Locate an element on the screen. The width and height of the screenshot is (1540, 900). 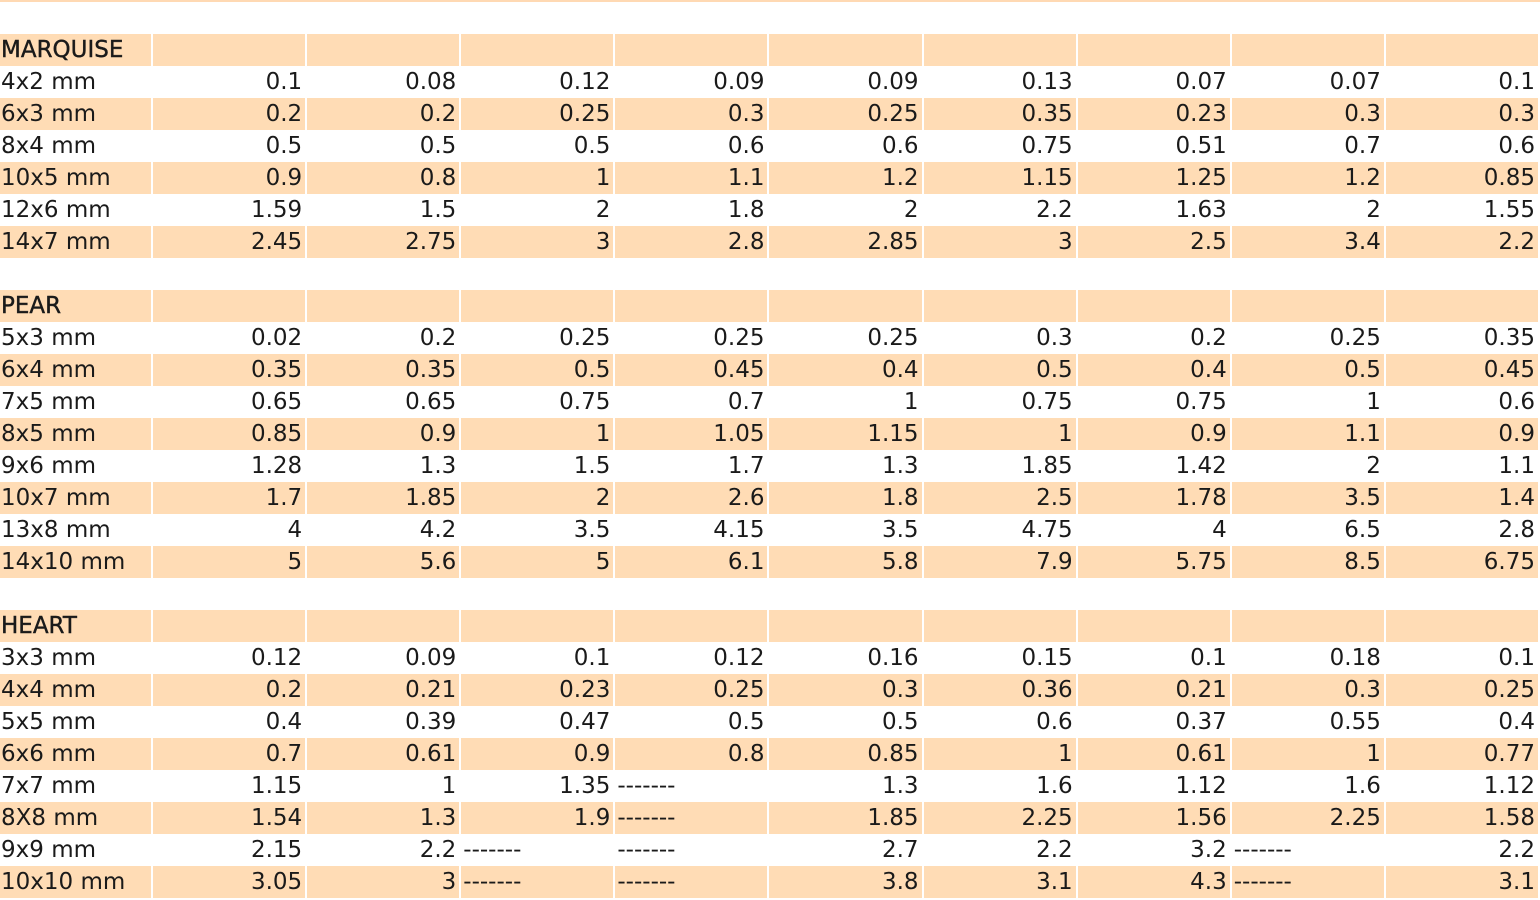
value-cell: 0.15 is located at coordinates (1000, 658).